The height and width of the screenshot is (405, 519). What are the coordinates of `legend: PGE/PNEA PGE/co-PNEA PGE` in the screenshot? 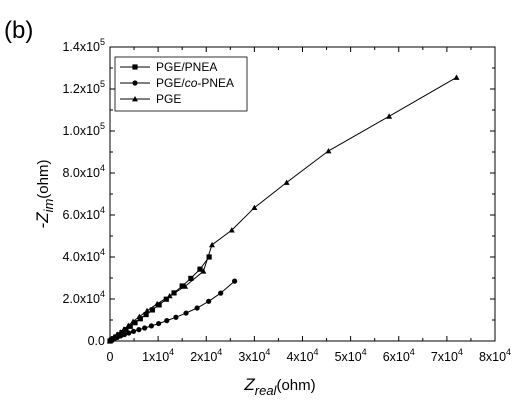 It's located at (181, 84).